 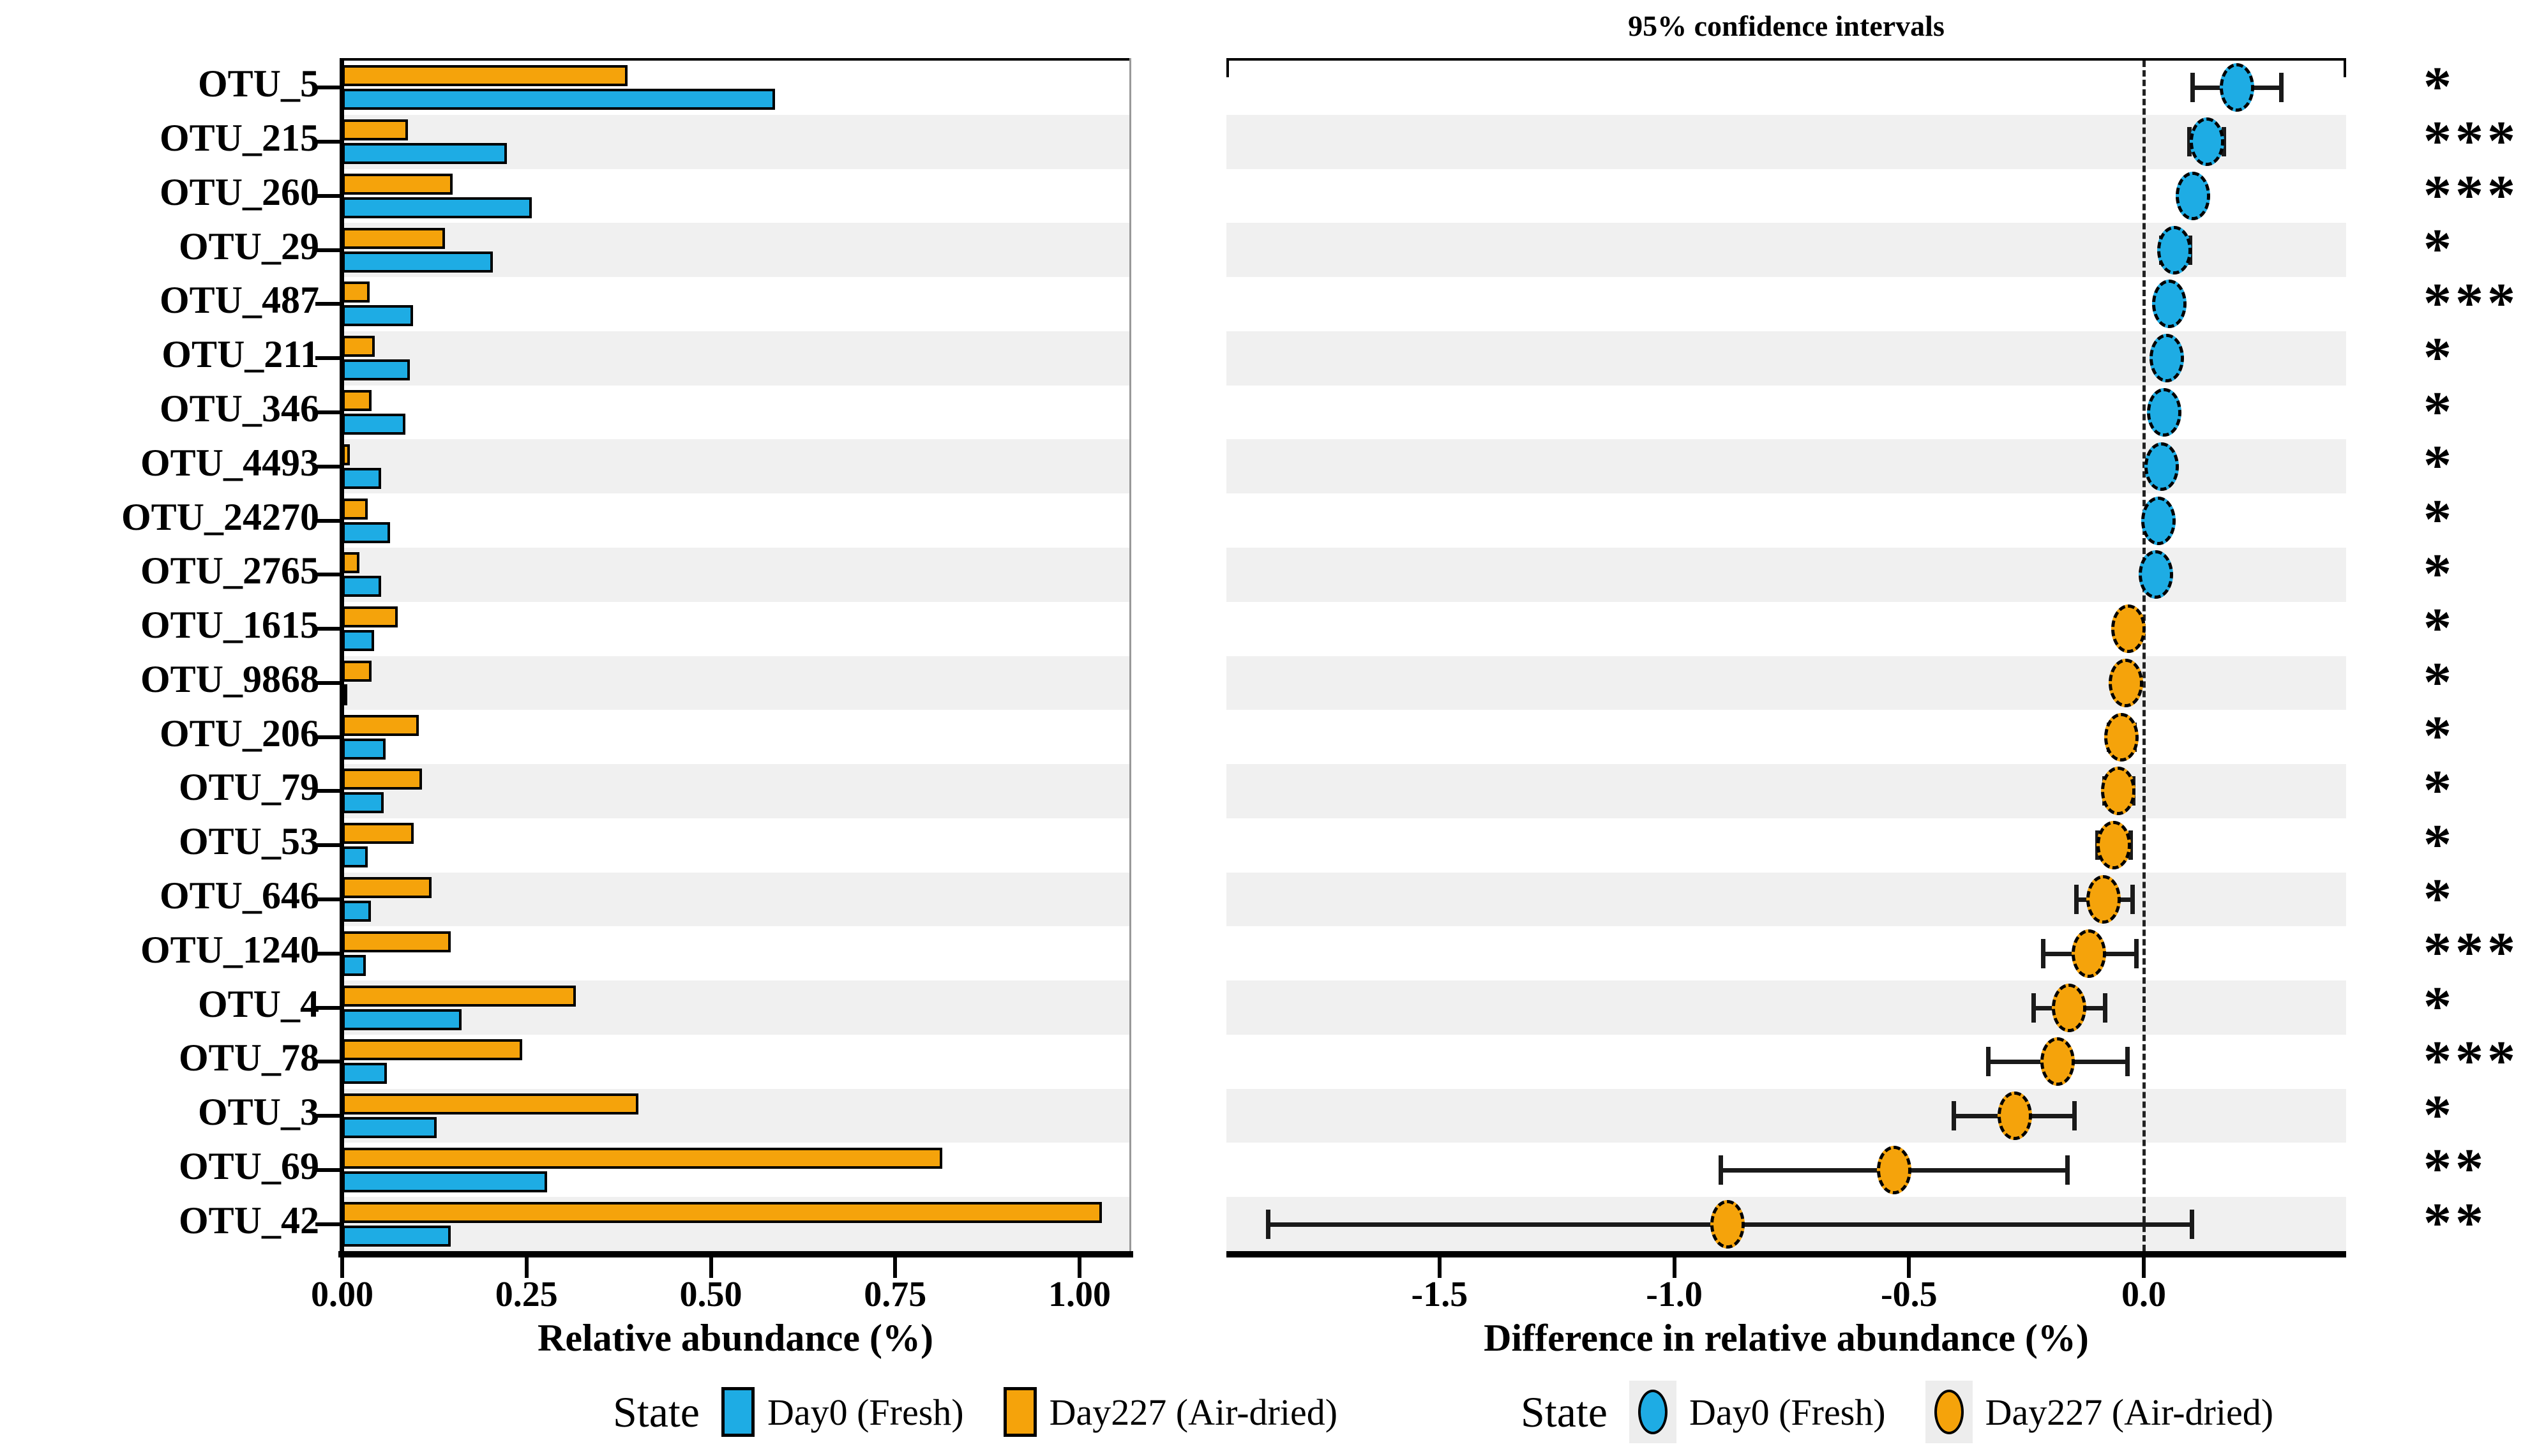 I want to click on dot-legend-label-dried: Day227 (Air-dried), so click(x=2129, y=1412).